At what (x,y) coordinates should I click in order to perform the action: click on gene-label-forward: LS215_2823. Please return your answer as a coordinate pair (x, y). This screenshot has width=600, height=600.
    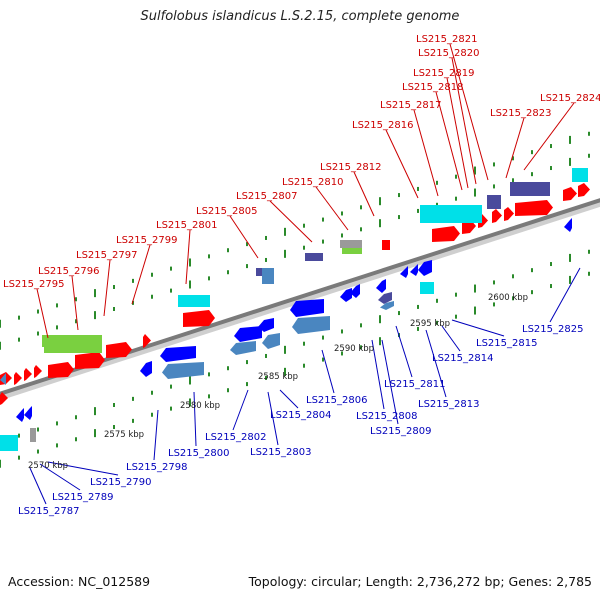
    Looking at the image, I should click on (520, 113).